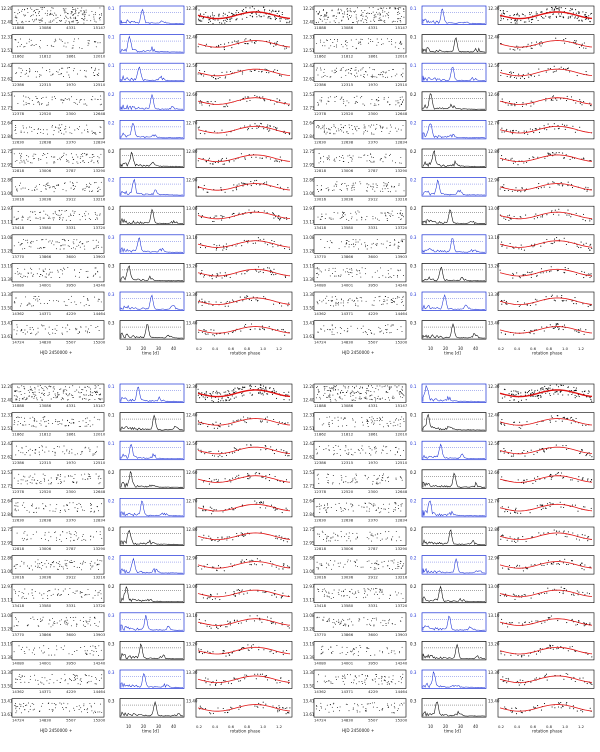 Image resolution: width=600 pixels, height=752 pixels. I want to click on time-tick-label: 13216, so click(99, 577).